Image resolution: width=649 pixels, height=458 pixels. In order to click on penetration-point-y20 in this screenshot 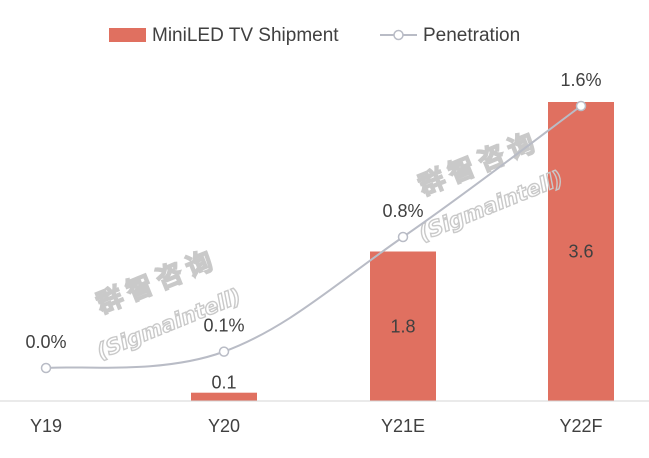, I will do `click(224, 351)`.